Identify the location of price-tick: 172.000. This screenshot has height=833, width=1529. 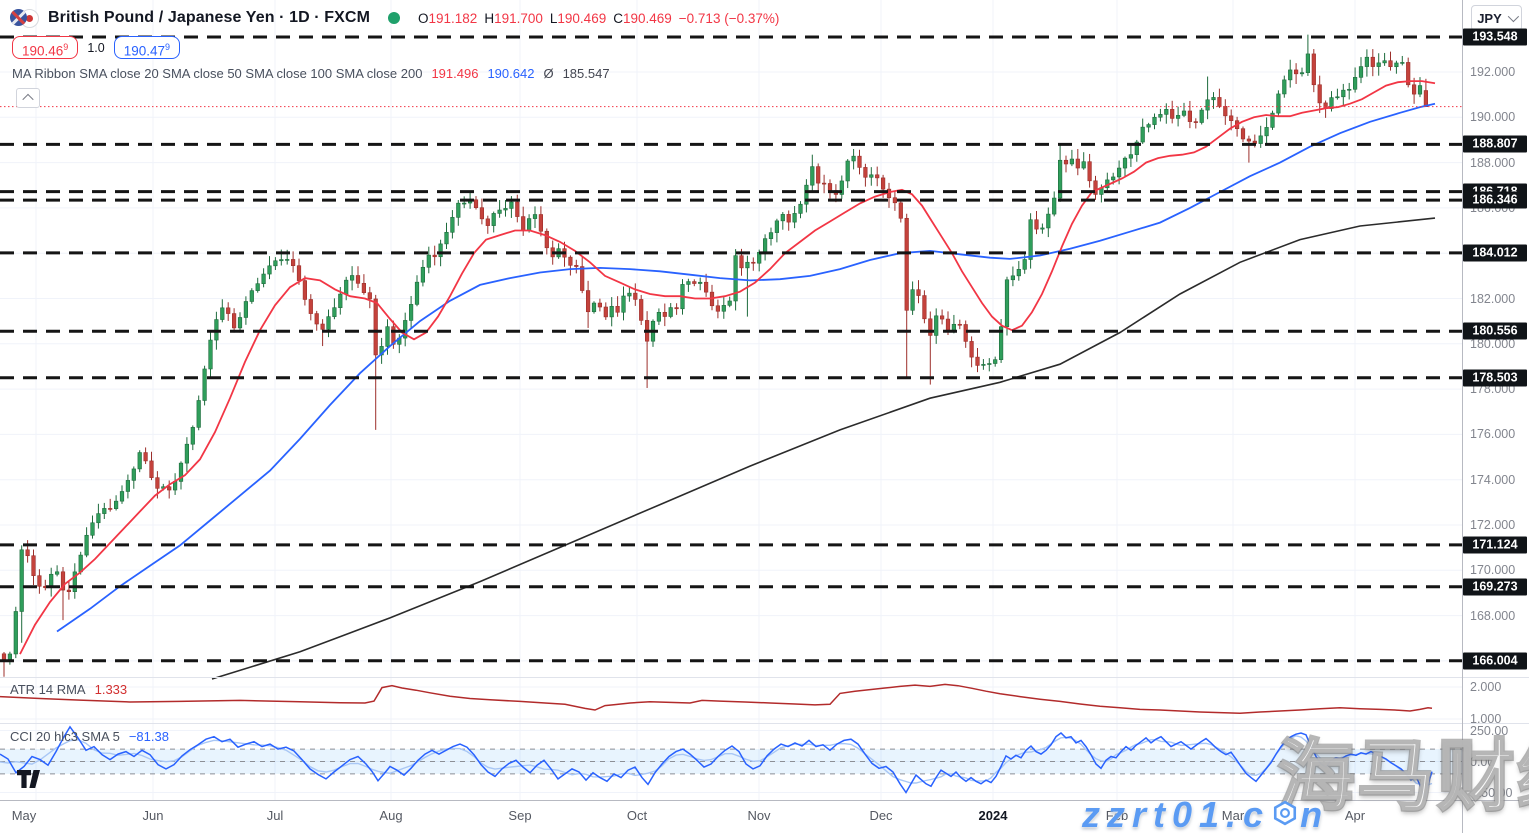
(1493, 525).